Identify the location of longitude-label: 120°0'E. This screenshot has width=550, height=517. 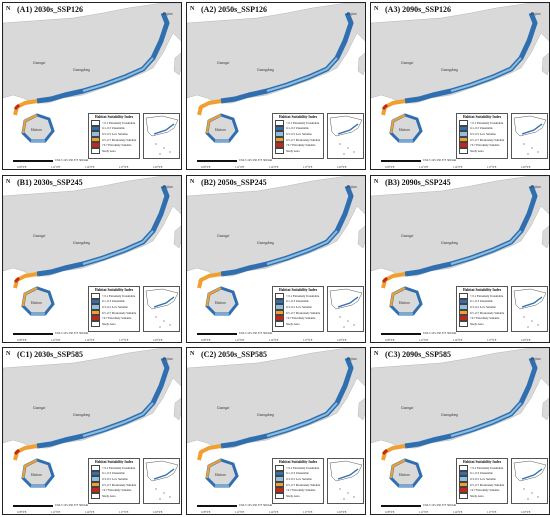
(342, 167).